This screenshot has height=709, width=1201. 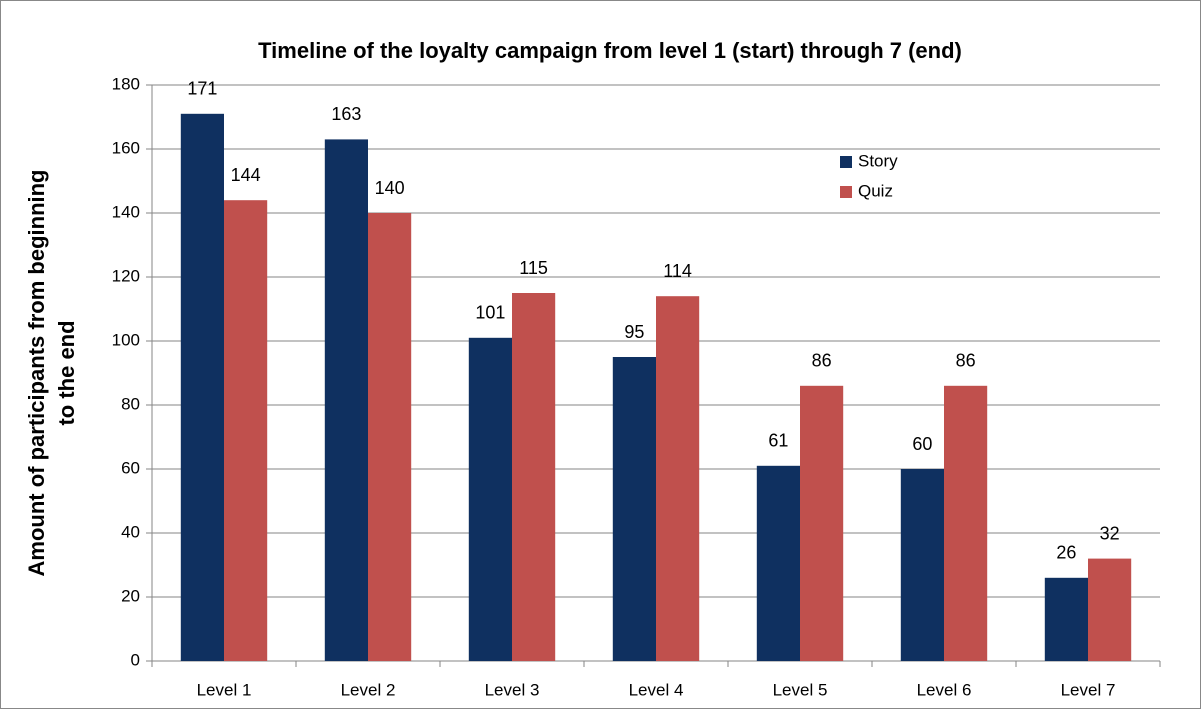 I want to click on x-tick-label: Level 4, so click(x=656, y=689).